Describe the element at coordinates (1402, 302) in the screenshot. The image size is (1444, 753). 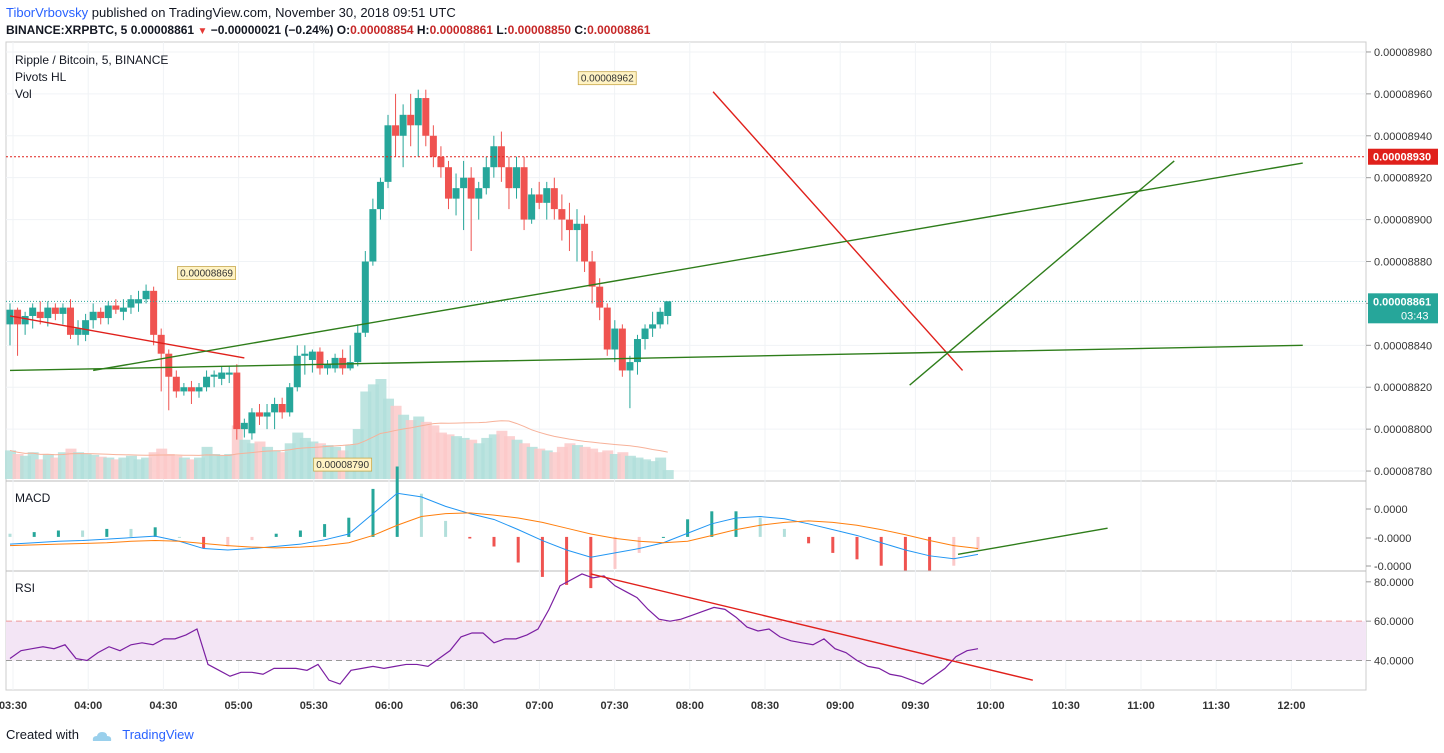
I see `last-price-label: 0.00008861` at that location.